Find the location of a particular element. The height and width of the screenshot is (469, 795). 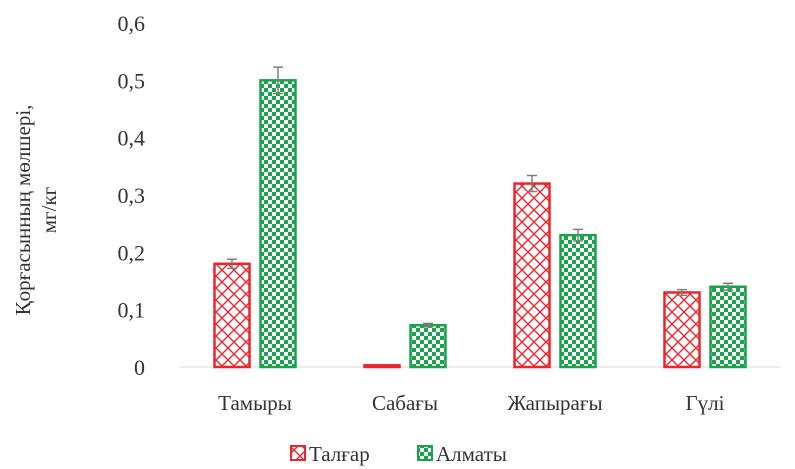

legend: Талғар Алматы is located at coordinates (398, 454).